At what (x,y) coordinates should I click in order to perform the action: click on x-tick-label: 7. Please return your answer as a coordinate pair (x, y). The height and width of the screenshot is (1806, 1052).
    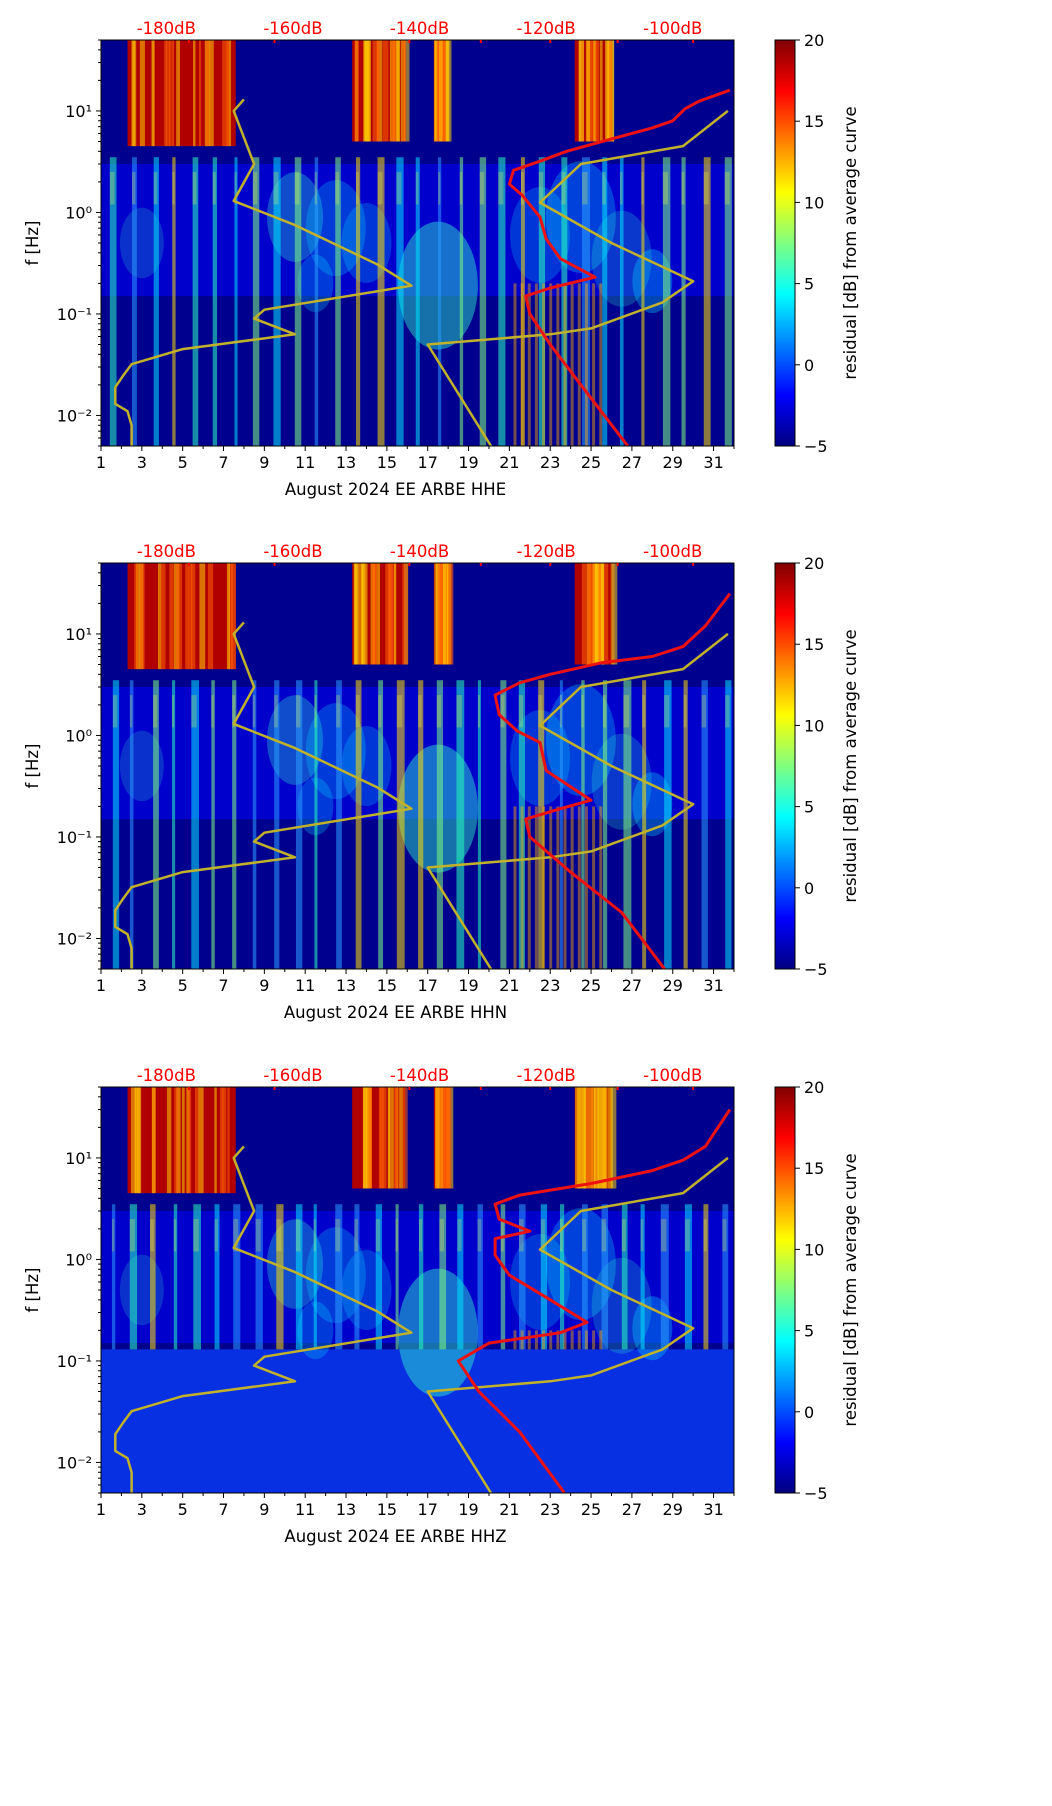
    Looking at the image, I should click on (223, 985).